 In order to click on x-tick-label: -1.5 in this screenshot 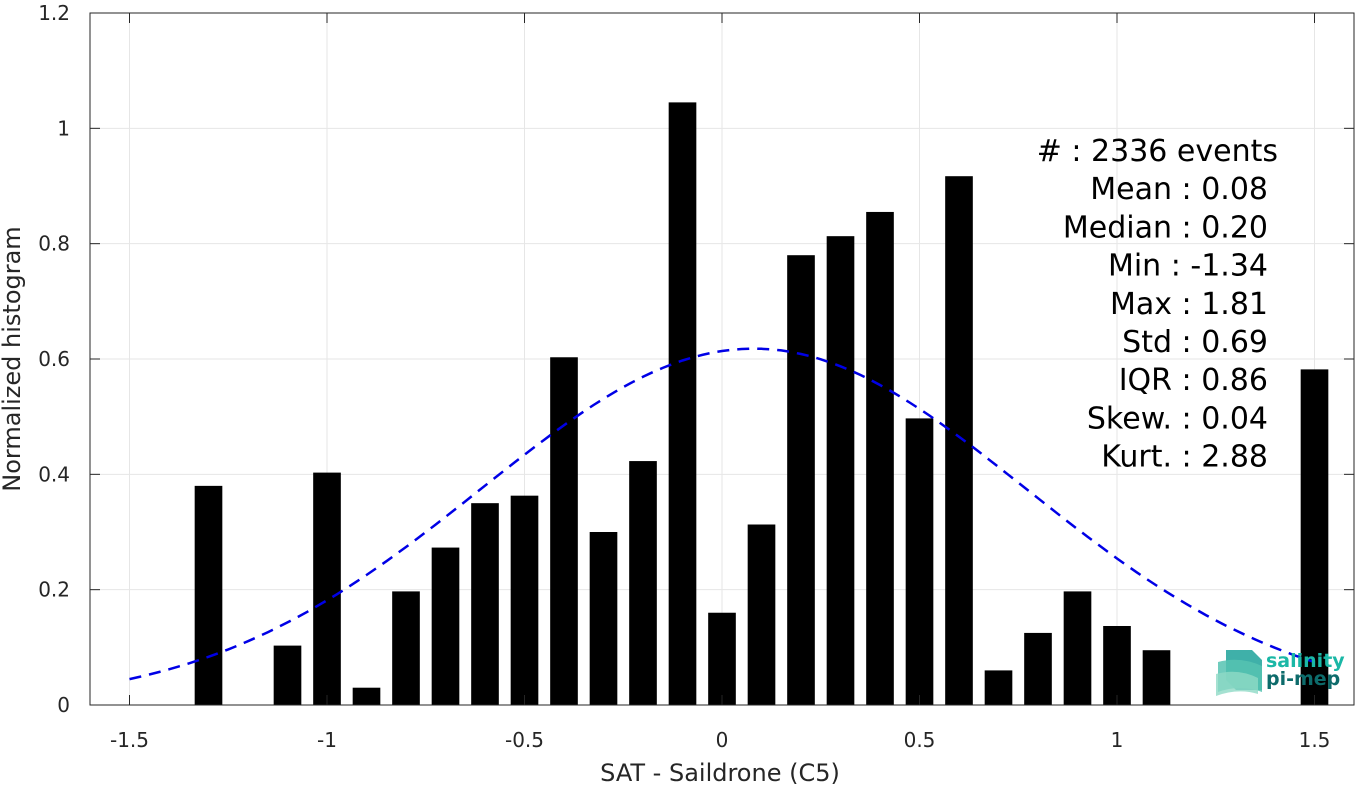, I will do `click(129, 740)`.